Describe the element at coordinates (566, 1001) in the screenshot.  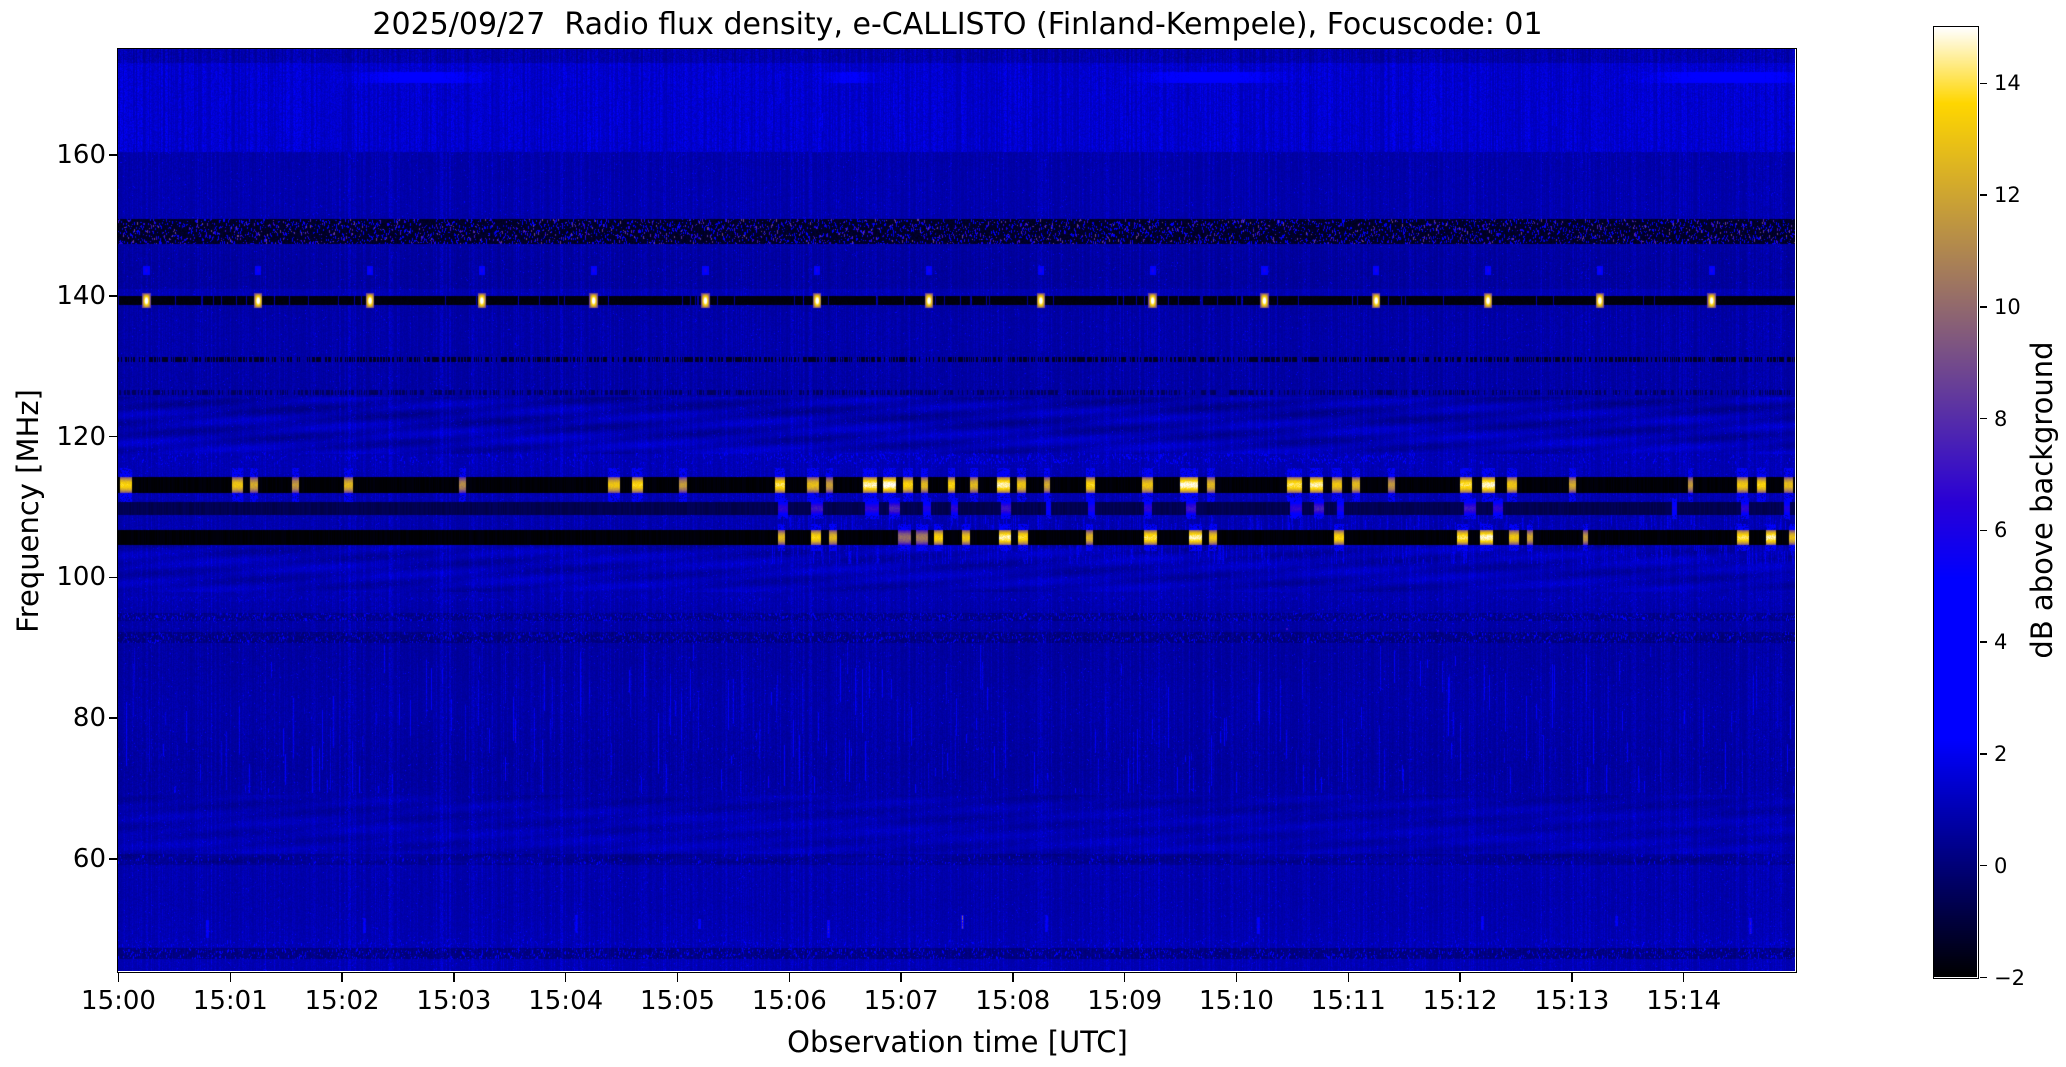
I see `x-tick-label: 15:04` at that location.